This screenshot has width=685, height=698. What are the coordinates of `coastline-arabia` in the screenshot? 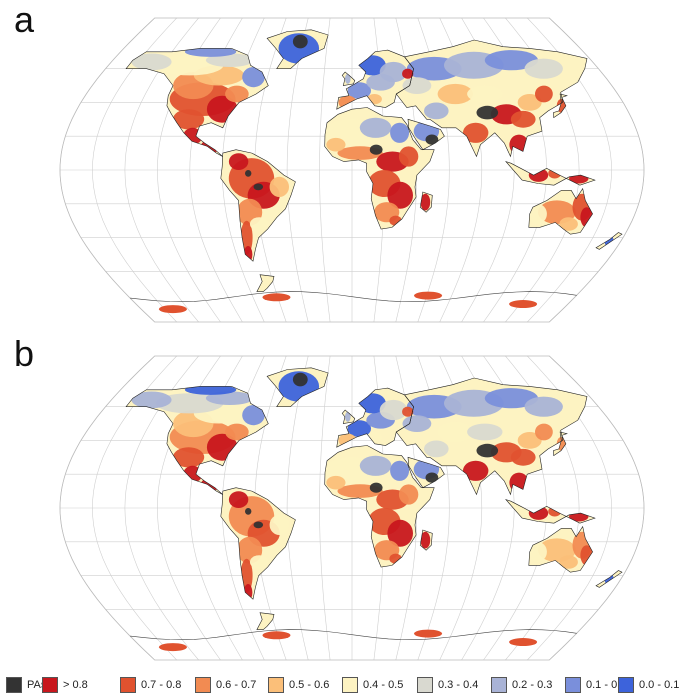 It's located at (426, 134).